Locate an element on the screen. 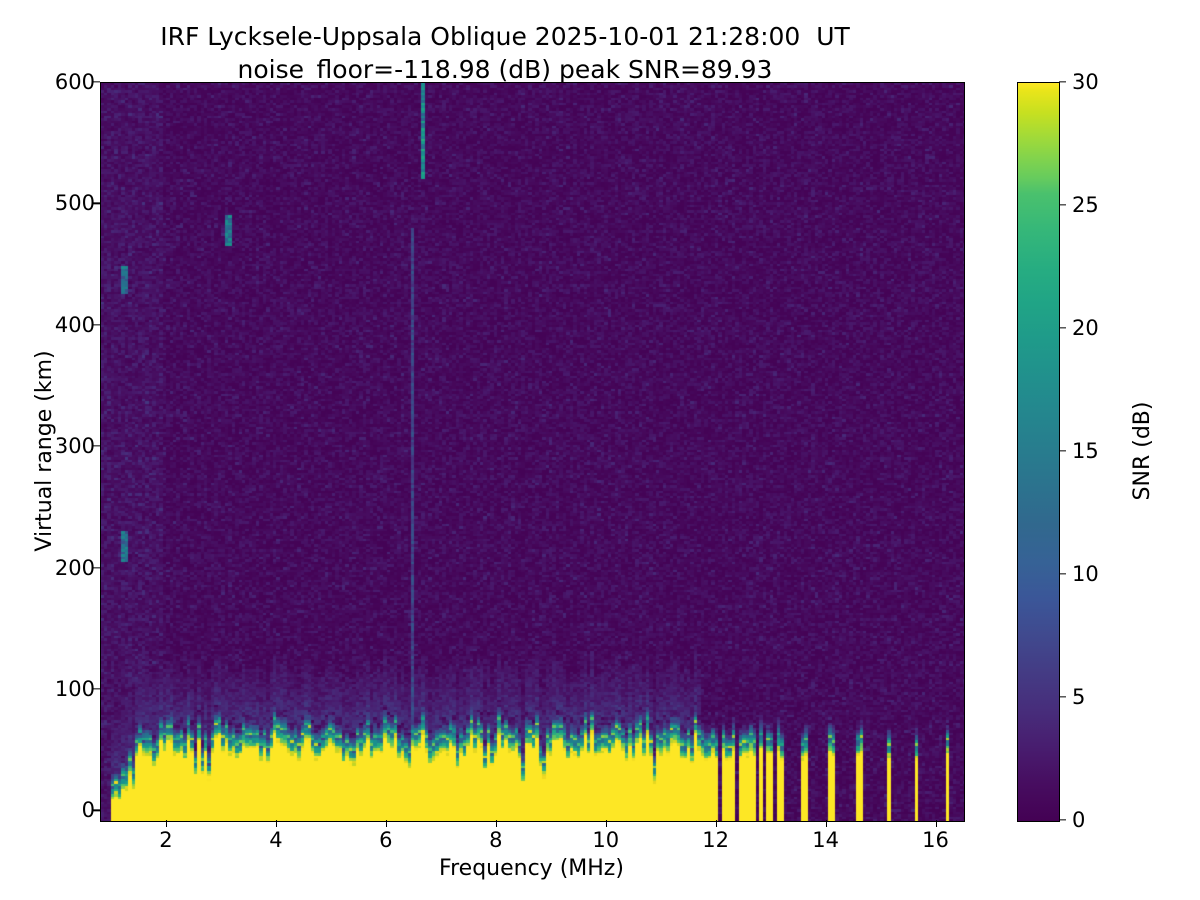 This screenshot has height=900, width=1200. y-axis-label: Virtual range (km) is located at coordinates (44, 451).